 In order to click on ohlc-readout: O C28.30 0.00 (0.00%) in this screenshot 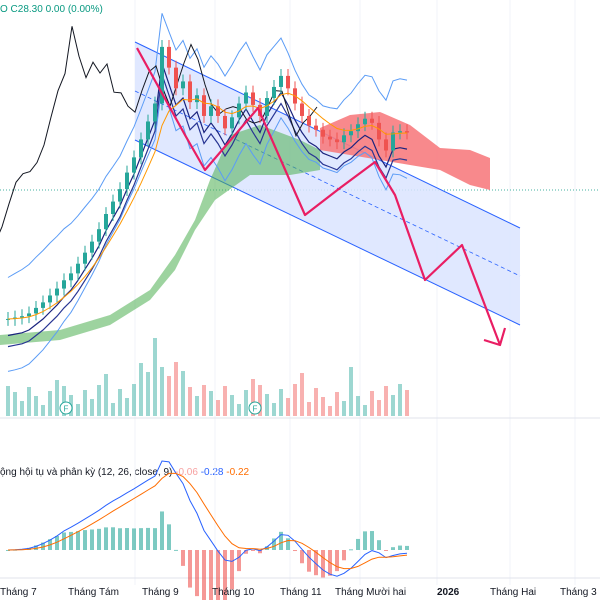, I will do `click(51, 9)`.